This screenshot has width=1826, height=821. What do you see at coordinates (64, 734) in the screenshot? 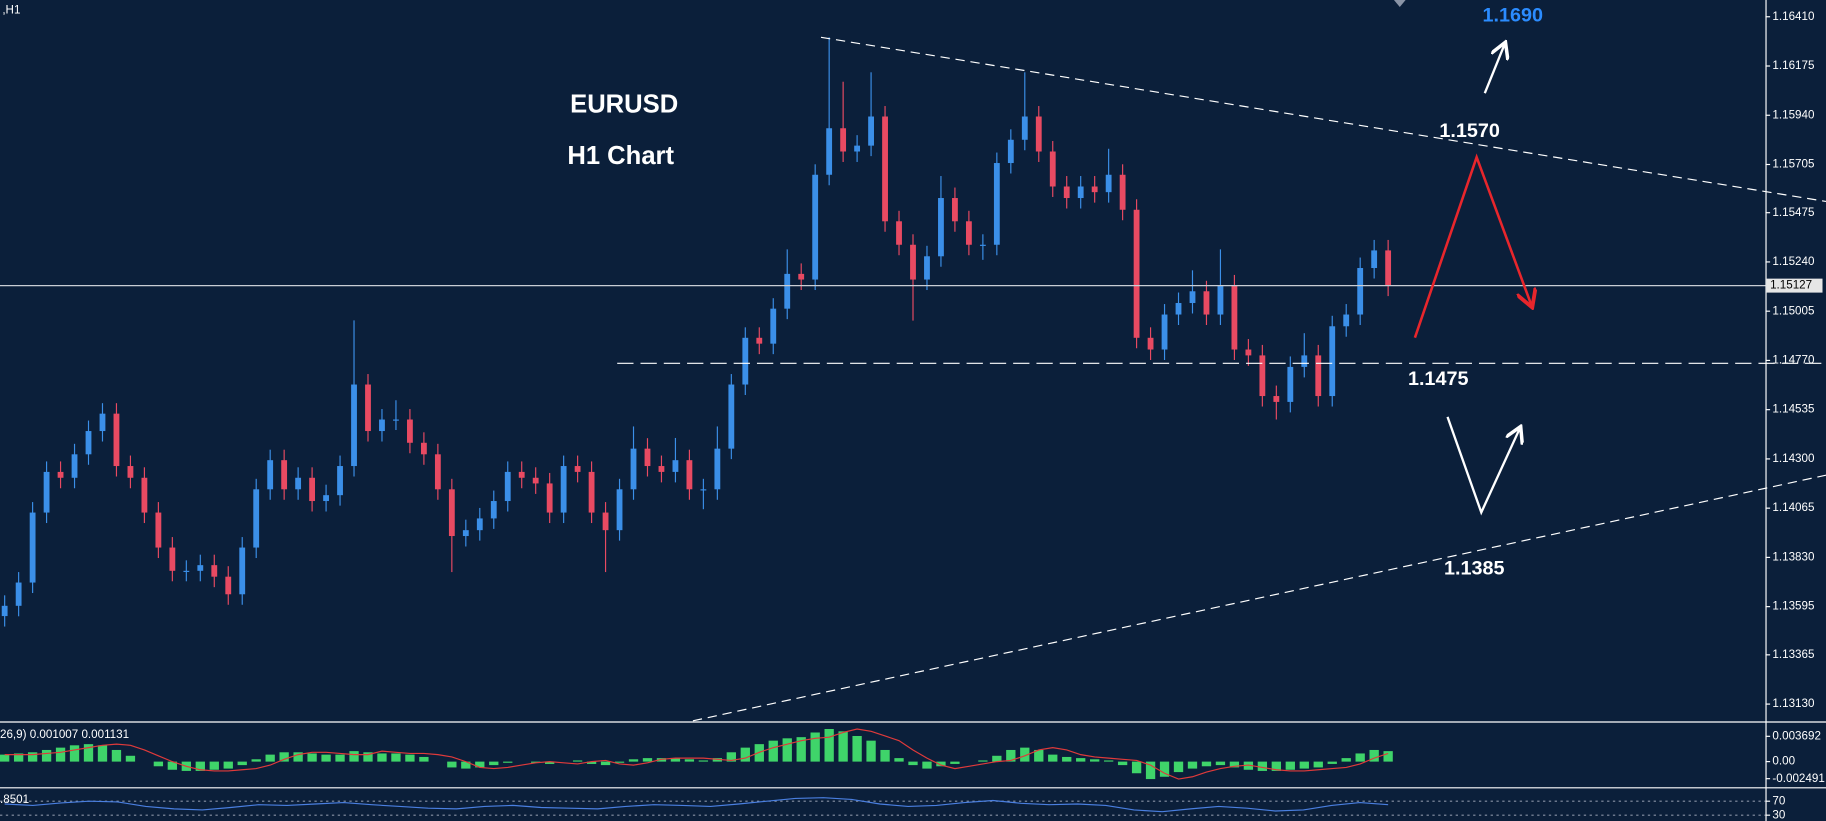
I see `indicator-label: 26,9) 0.001007 0.001131` at bounding box center [64, 734].